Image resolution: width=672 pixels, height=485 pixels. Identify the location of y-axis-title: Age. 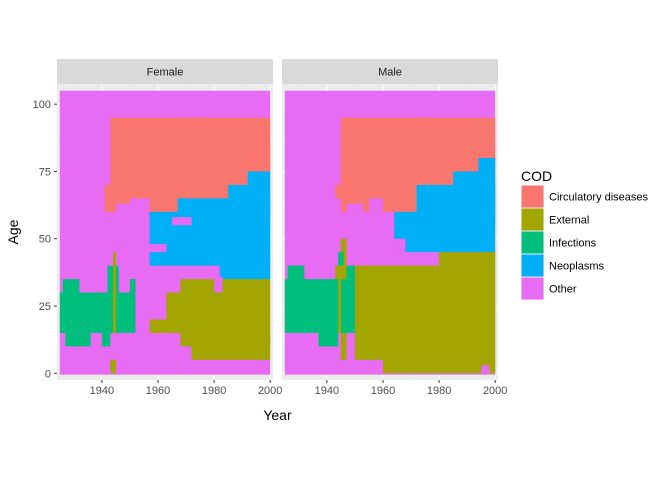
(13, 231).